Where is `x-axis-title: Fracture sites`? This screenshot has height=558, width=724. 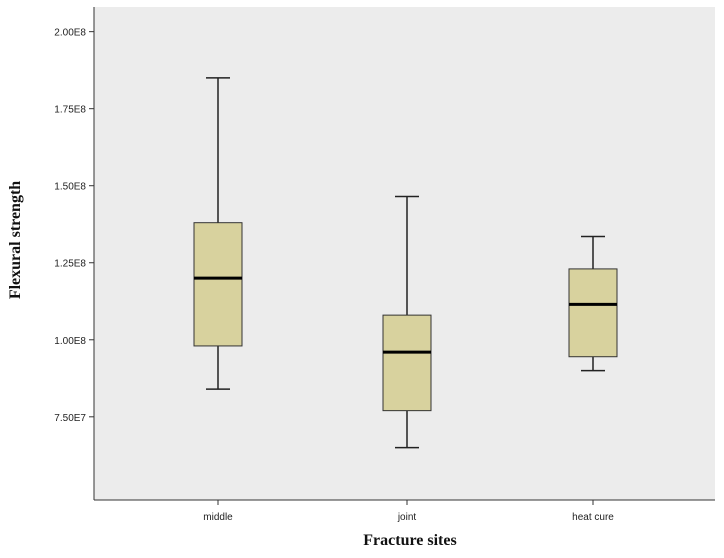
x-axis-title: Fracture sites is located at coordinates (409, 540).